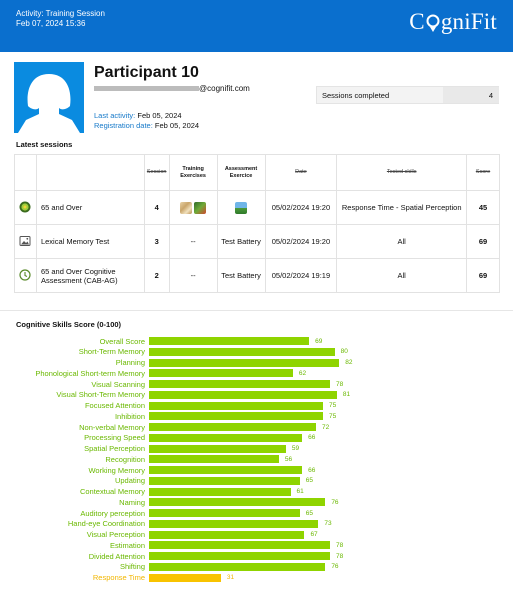 The height and width of the screenshot is (606, 513). Describe the element at coordinates (314, 534) in the screenshot. I see `skill-value-visual-perception: 67` at that location.